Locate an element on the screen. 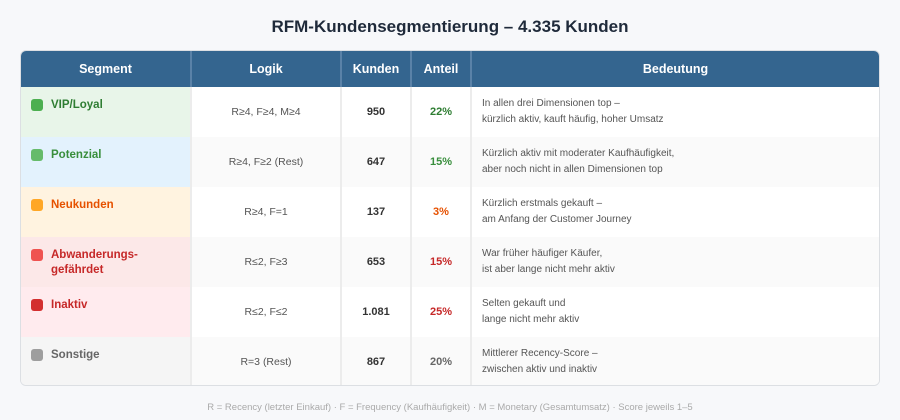  header-segment: Segment is located at coordinates (106, 69).